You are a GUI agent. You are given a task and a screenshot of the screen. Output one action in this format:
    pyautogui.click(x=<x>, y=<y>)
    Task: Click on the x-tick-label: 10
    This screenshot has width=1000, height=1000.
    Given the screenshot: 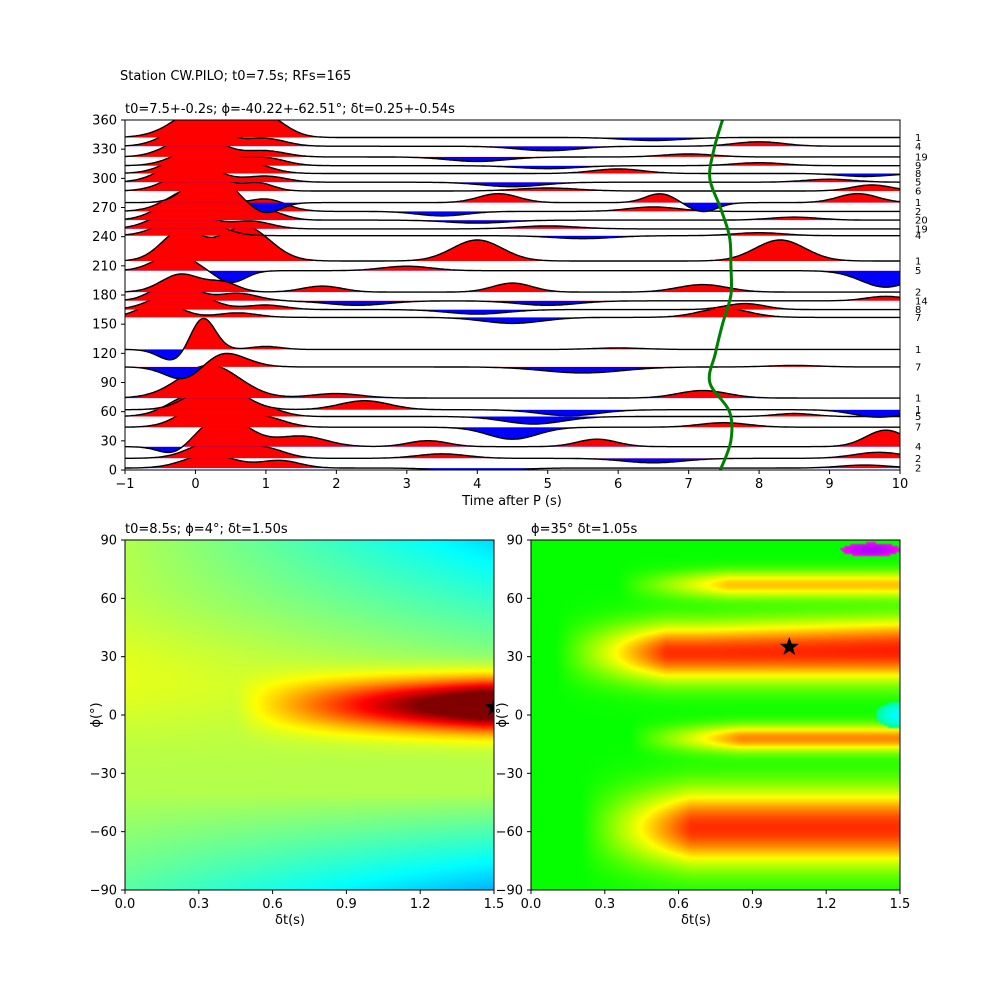 What is the action you would take?
    pyautogui.click(x=900, y=484)
    